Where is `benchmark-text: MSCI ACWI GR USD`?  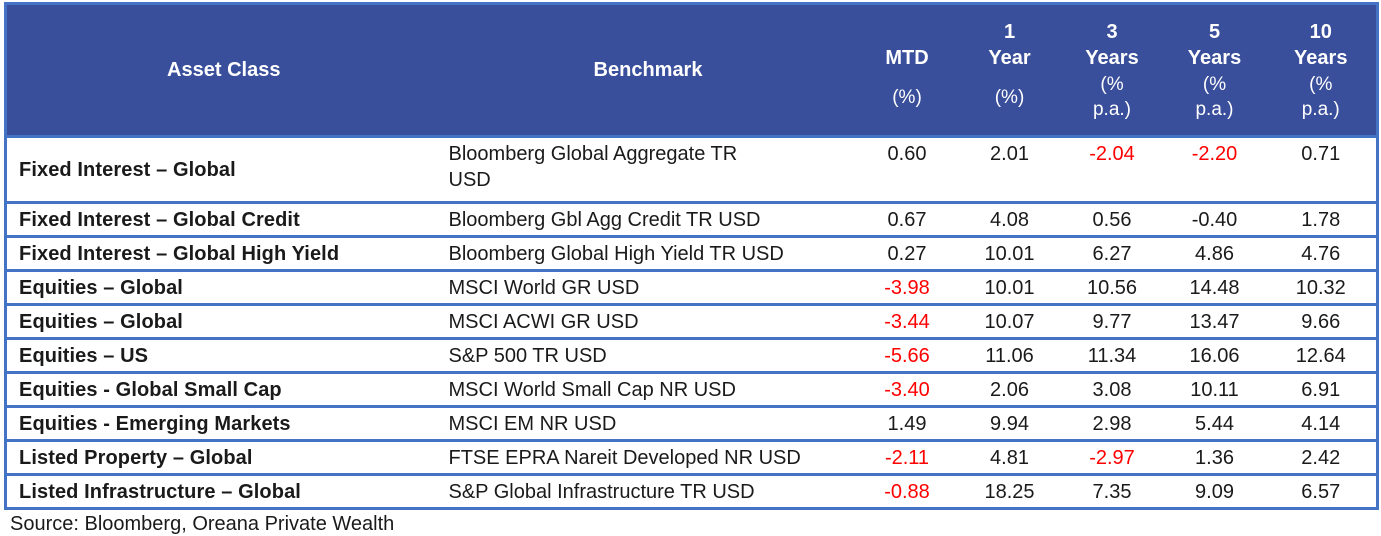
benchmark-text: MSCI ACWI GR USD is located at coordinates (543, 322).